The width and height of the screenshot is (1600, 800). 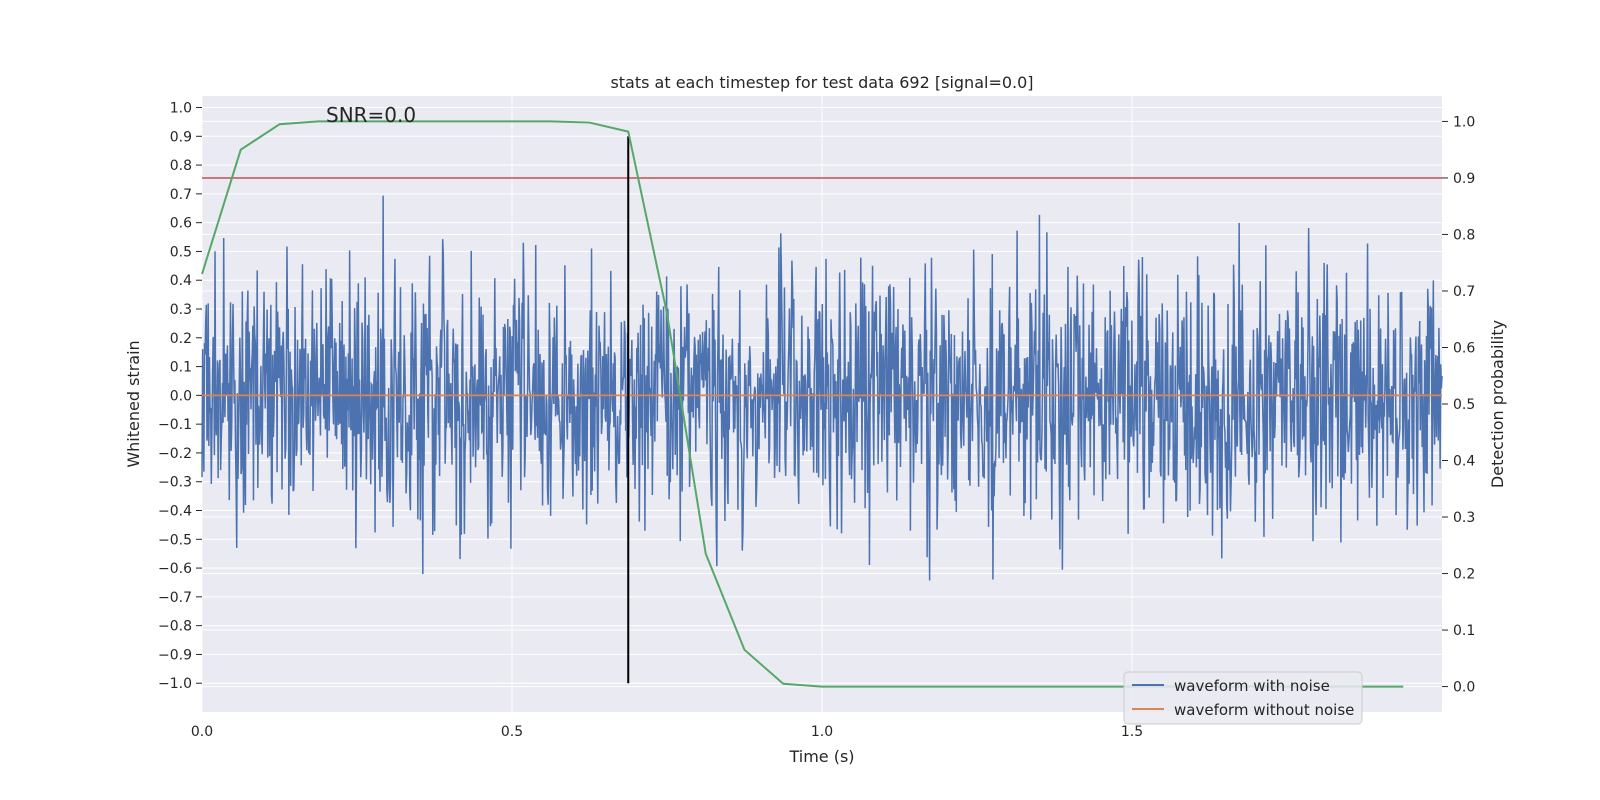 I want to click on y-tick-label: 0.8, so click(x=181, y=166).